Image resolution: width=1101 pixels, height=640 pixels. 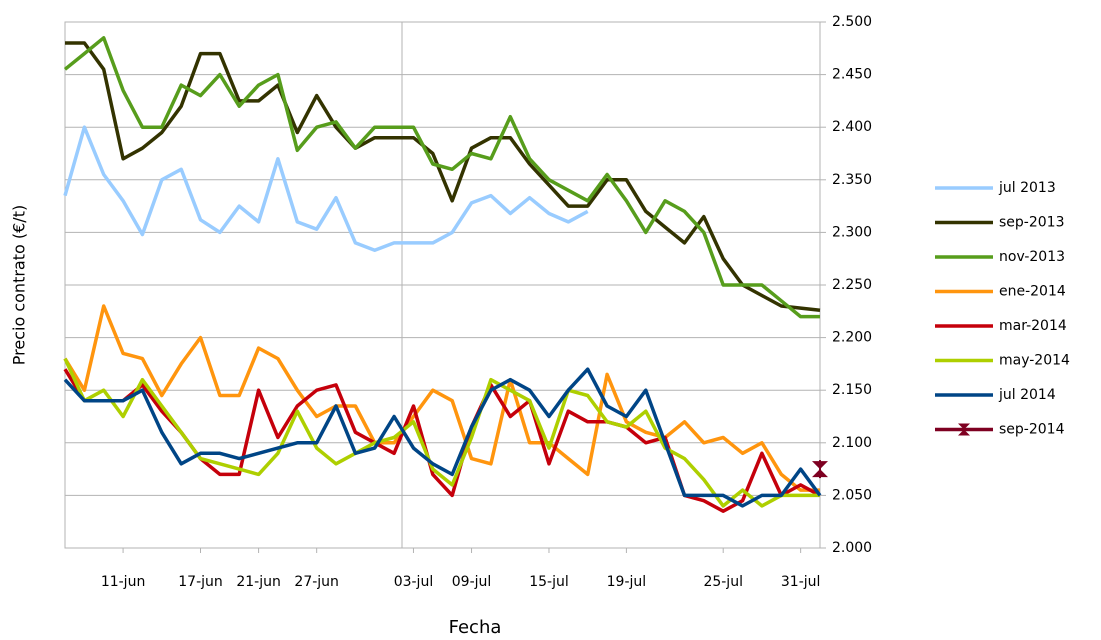 What do you see at coordinates (200, 582) in the screenshot?
I see `x-tick-label: 17-jun` at bounding box center [200, 582].